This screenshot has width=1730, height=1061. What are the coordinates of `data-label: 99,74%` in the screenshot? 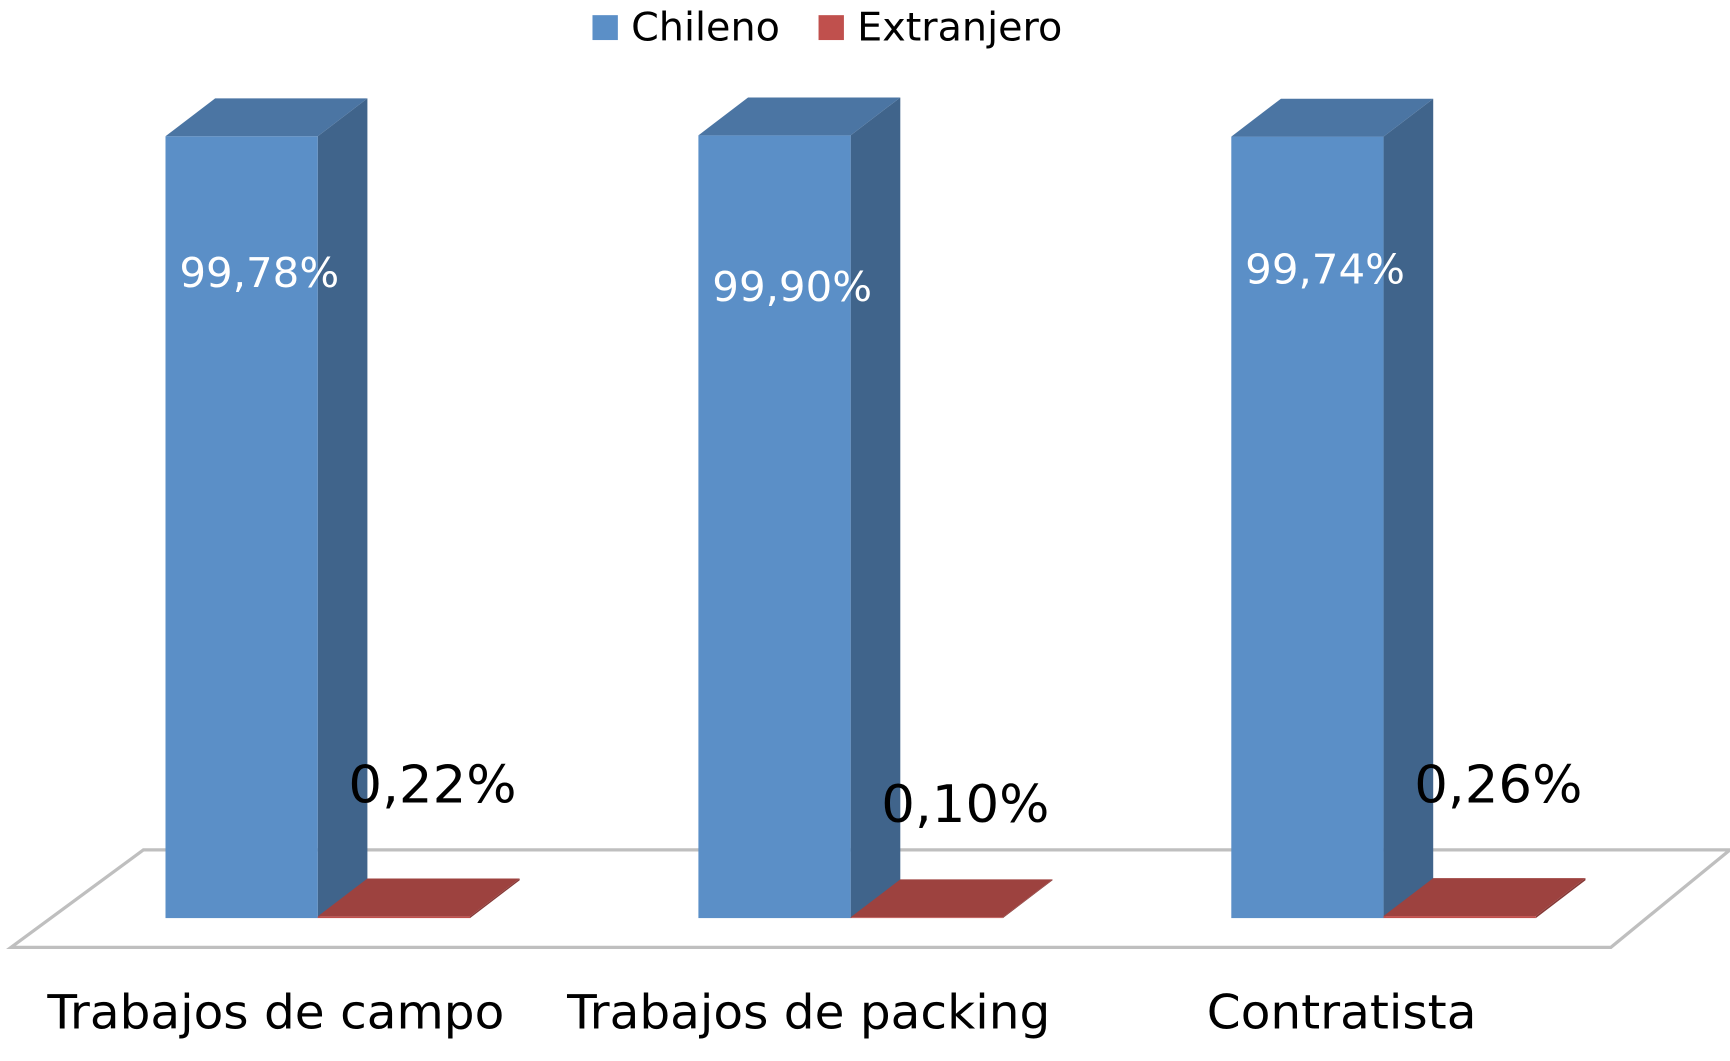 It's located at (1325, 269).